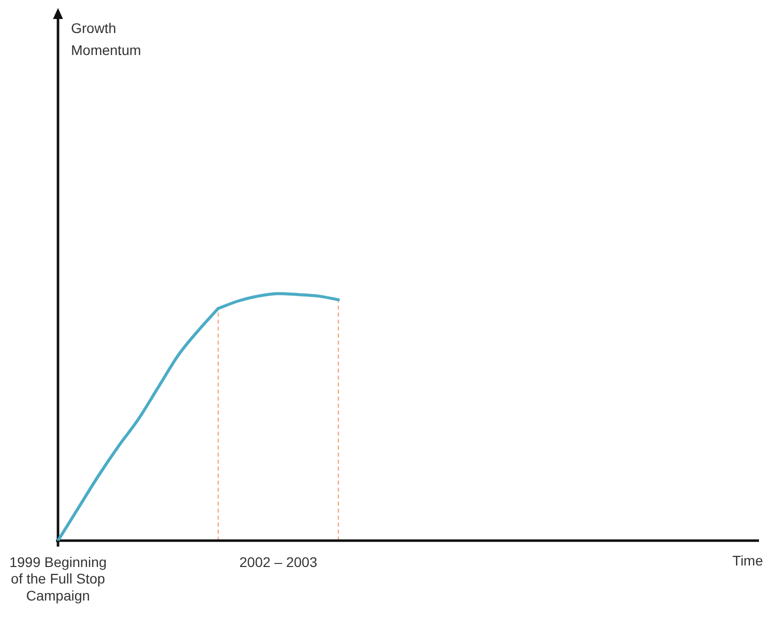 This screenshot has width=773, height=627. Describe the element at coordinates (106, 39) in the screenshot. I see `text: Growth Momentum` at that location.